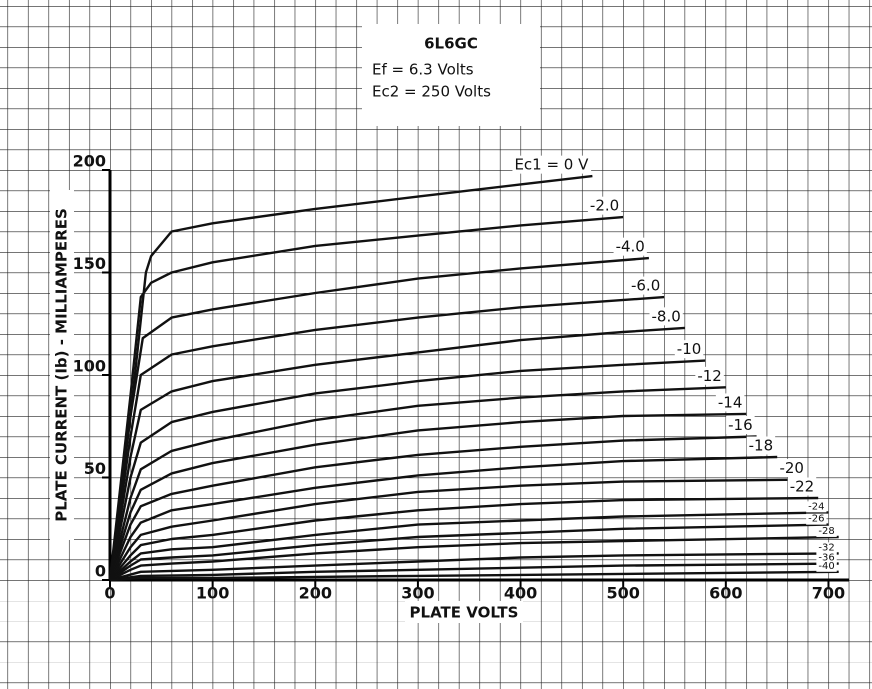 This screenshot has height=689, width=872. Describe the element at coordinates (95, 468) in the screenshot. I see `y-tick-label: 50` at that location.